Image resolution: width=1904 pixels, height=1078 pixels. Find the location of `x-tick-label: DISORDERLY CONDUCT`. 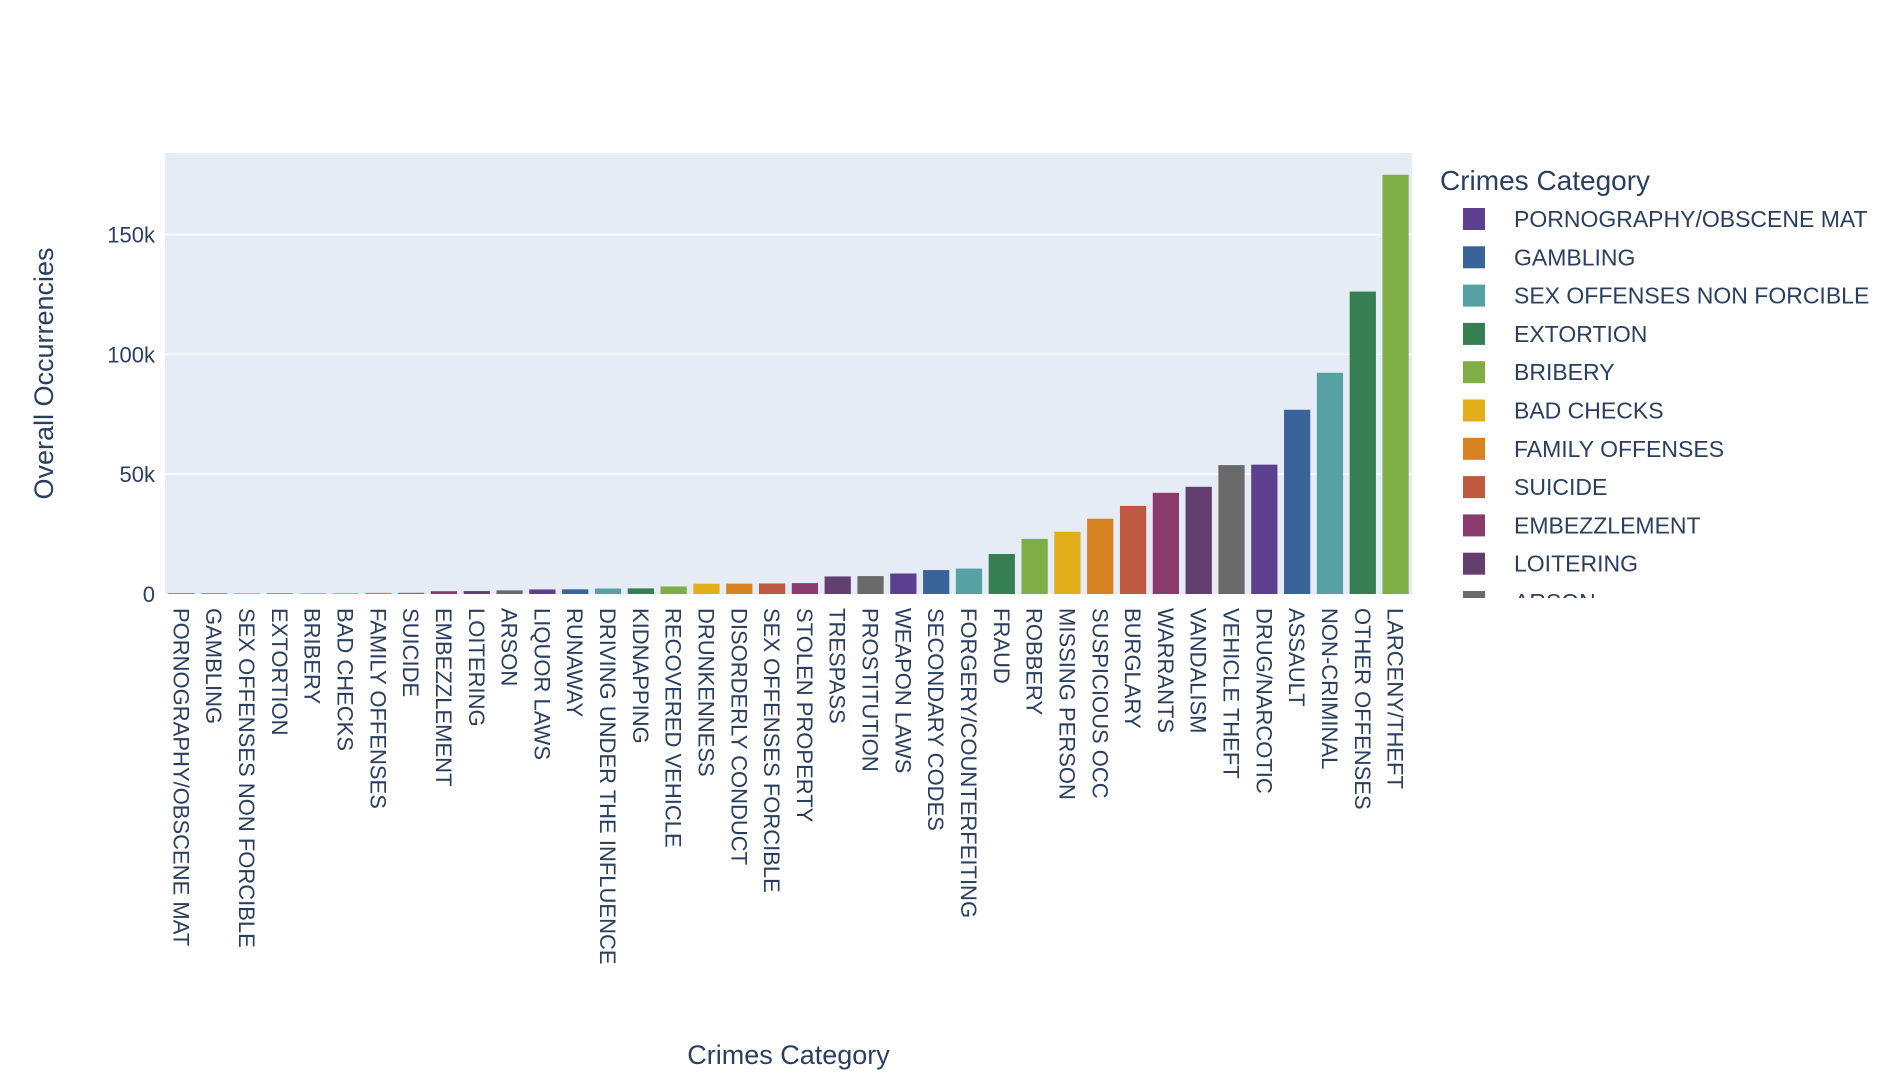

x-tick-label: DISORDERLY CONDUCT is located at coordinates (738, 736).